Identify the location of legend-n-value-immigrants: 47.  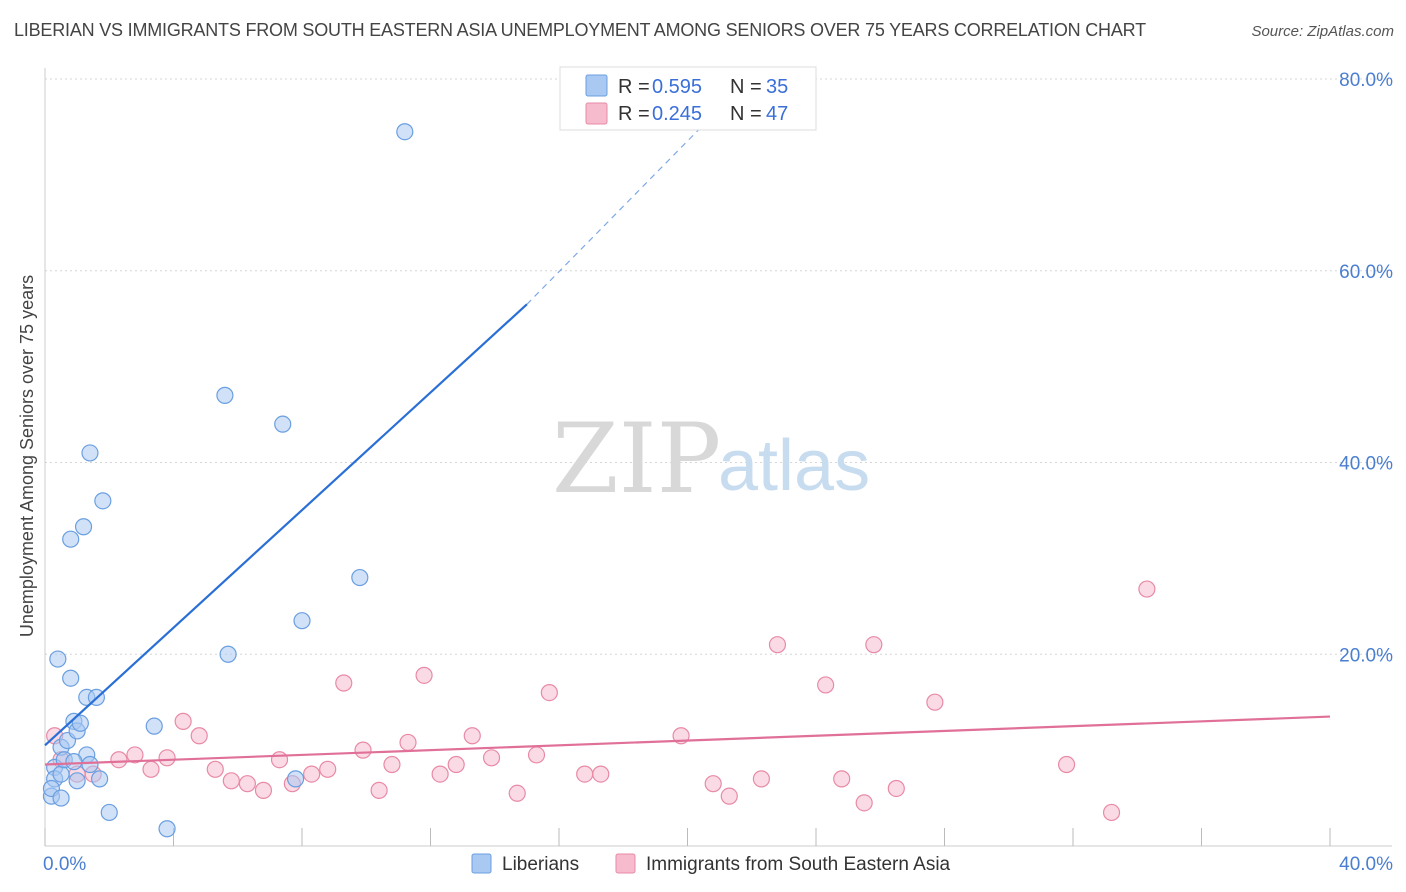
(777, 114).